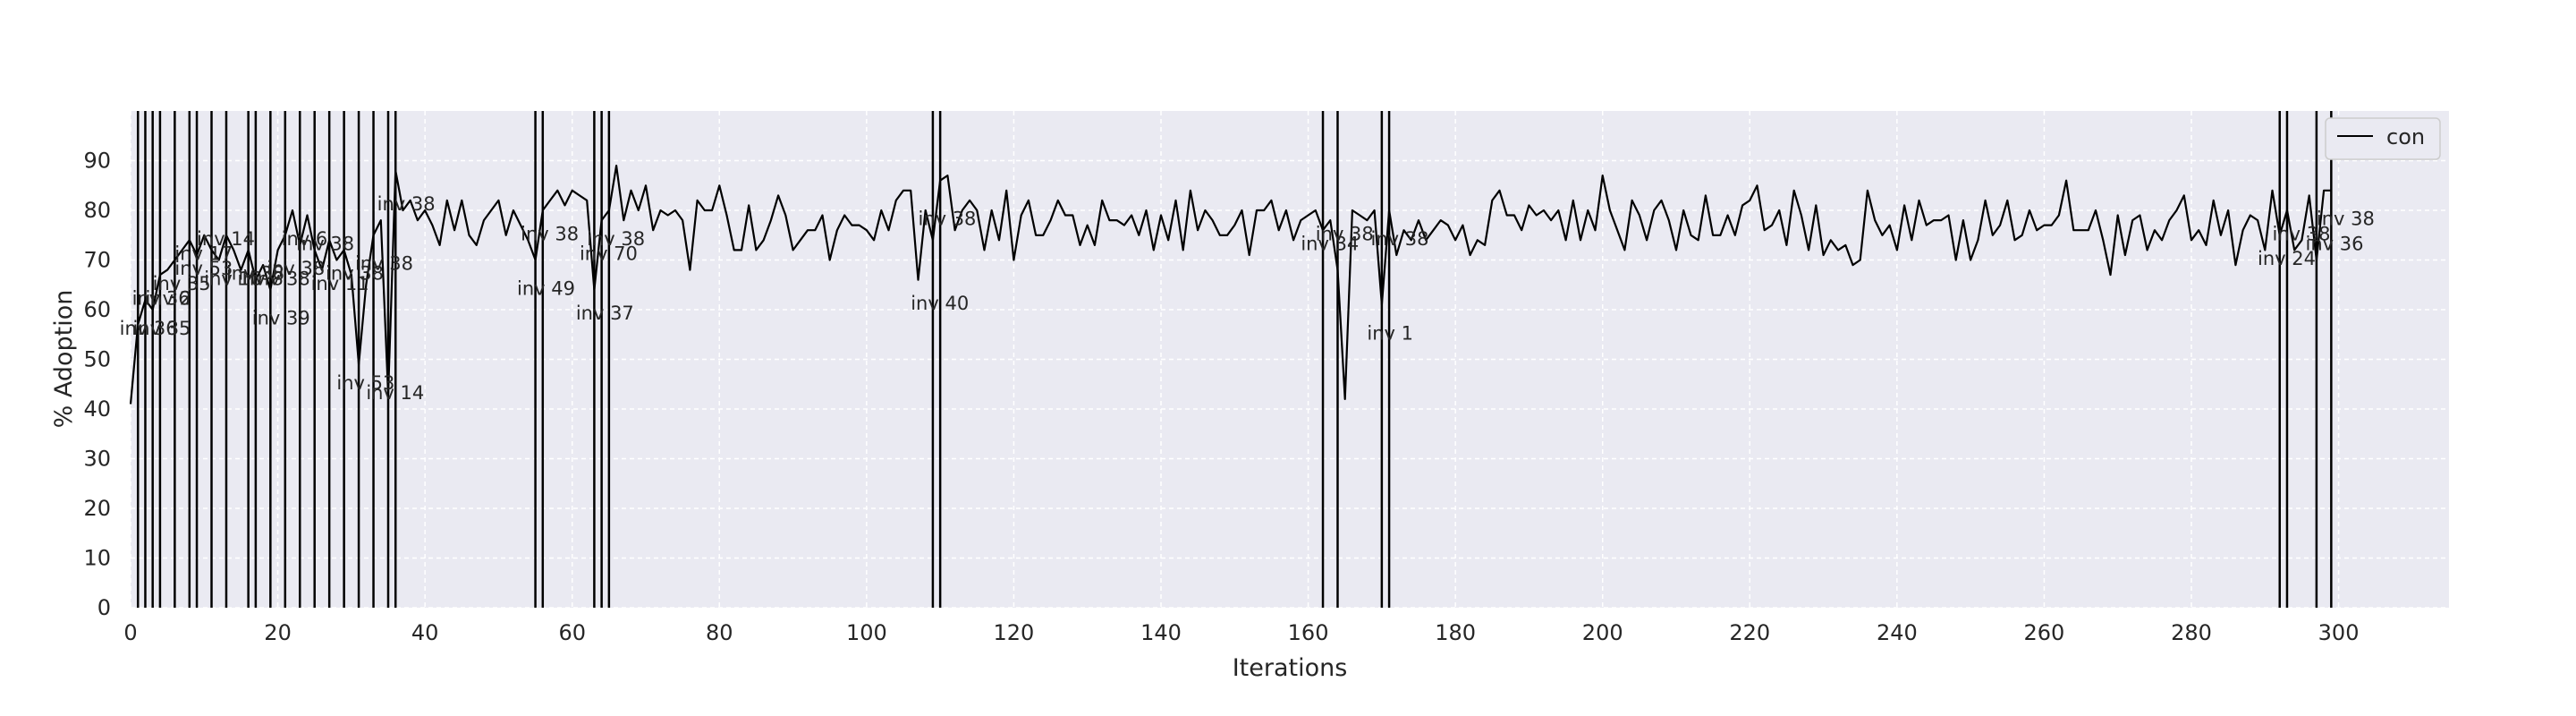 This screenshot has height=716, width=2576. What do you see at coordinates (605, 313) in the screenshot?
I see `annotation-label: inv 37` at bounding box center [605, 313].